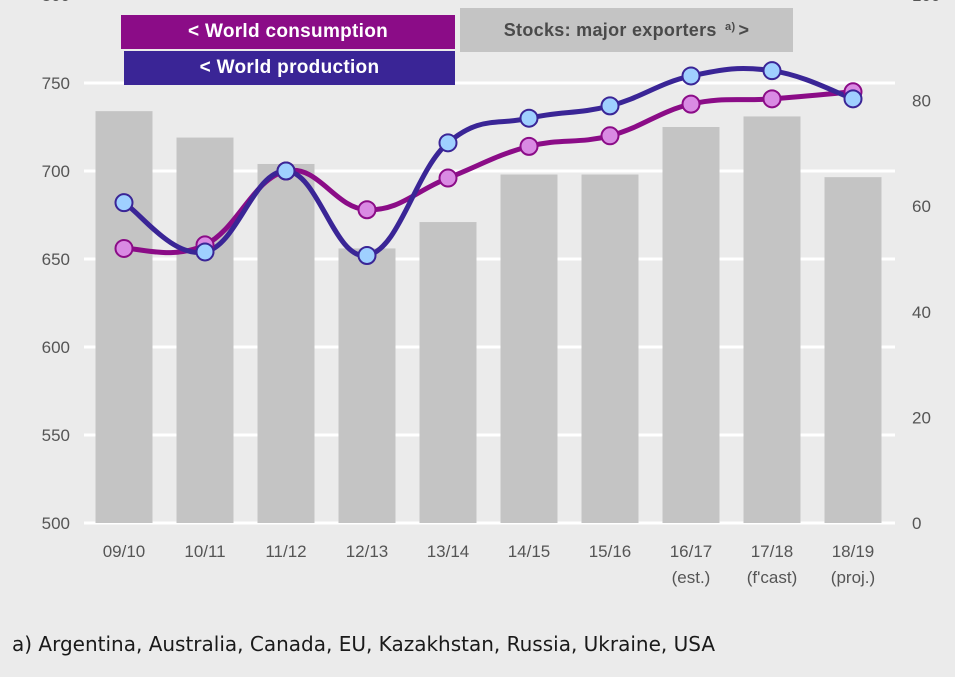 The image size is (955, 677). What do you see at coordinates (916, 523) in the screenshot?
I see `right-tick-label: 0` at bounding box center [916, 523].